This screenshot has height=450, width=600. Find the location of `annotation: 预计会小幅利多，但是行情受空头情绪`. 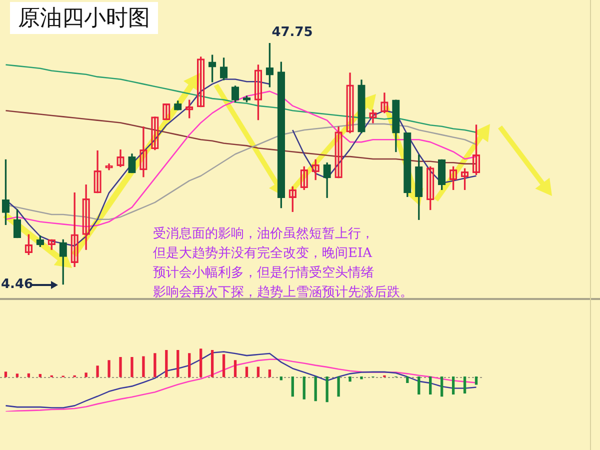

annotation: 预计会小幅利多，但是行情受空头情绪 is located at coordinates (263, 272).